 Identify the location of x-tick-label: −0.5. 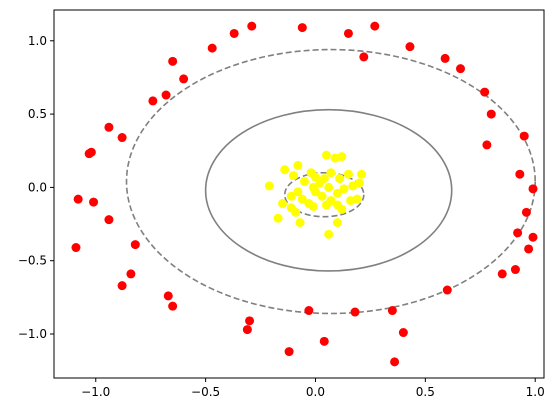
(205, 392).